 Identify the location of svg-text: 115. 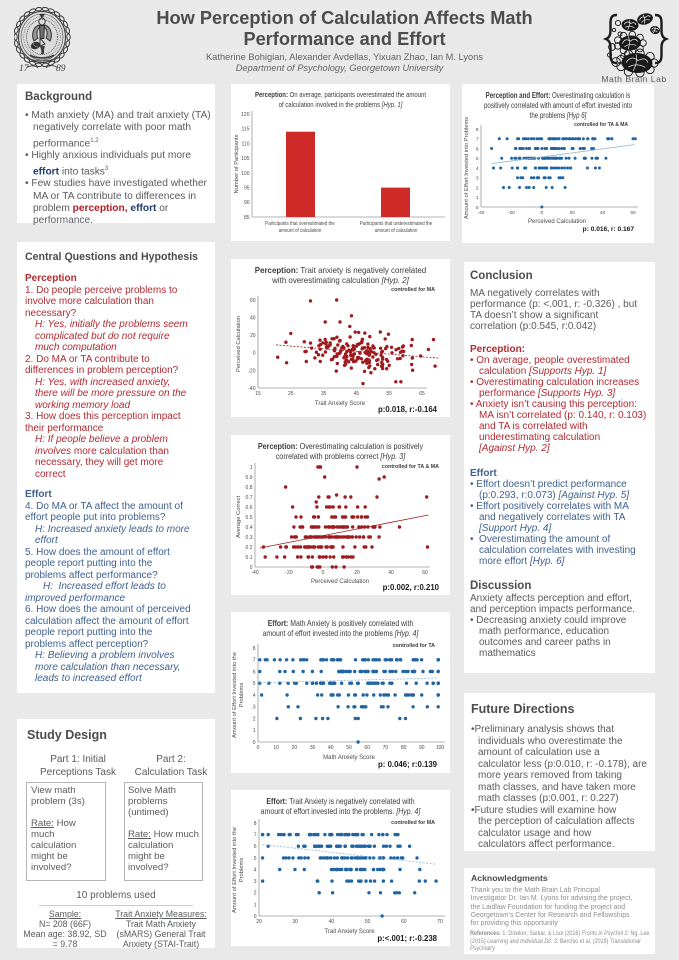
(246, 130).